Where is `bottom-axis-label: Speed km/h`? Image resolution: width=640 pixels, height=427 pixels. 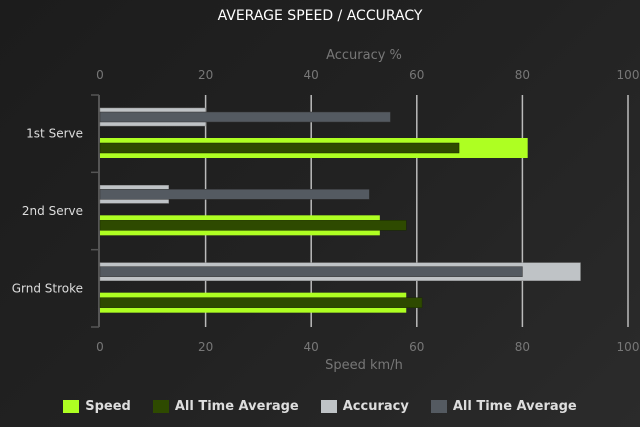
bottom-axis-label: Speed km/h is located at coordinates (364, 365).